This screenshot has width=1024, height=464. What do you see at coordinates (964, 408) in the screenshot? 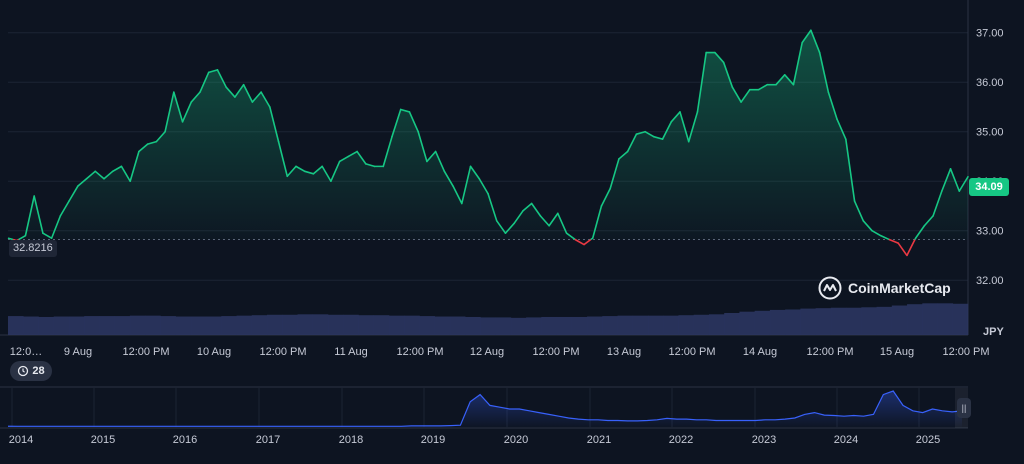
I see `navigator-drag-handle: ||` at bounding box center [964, 408].